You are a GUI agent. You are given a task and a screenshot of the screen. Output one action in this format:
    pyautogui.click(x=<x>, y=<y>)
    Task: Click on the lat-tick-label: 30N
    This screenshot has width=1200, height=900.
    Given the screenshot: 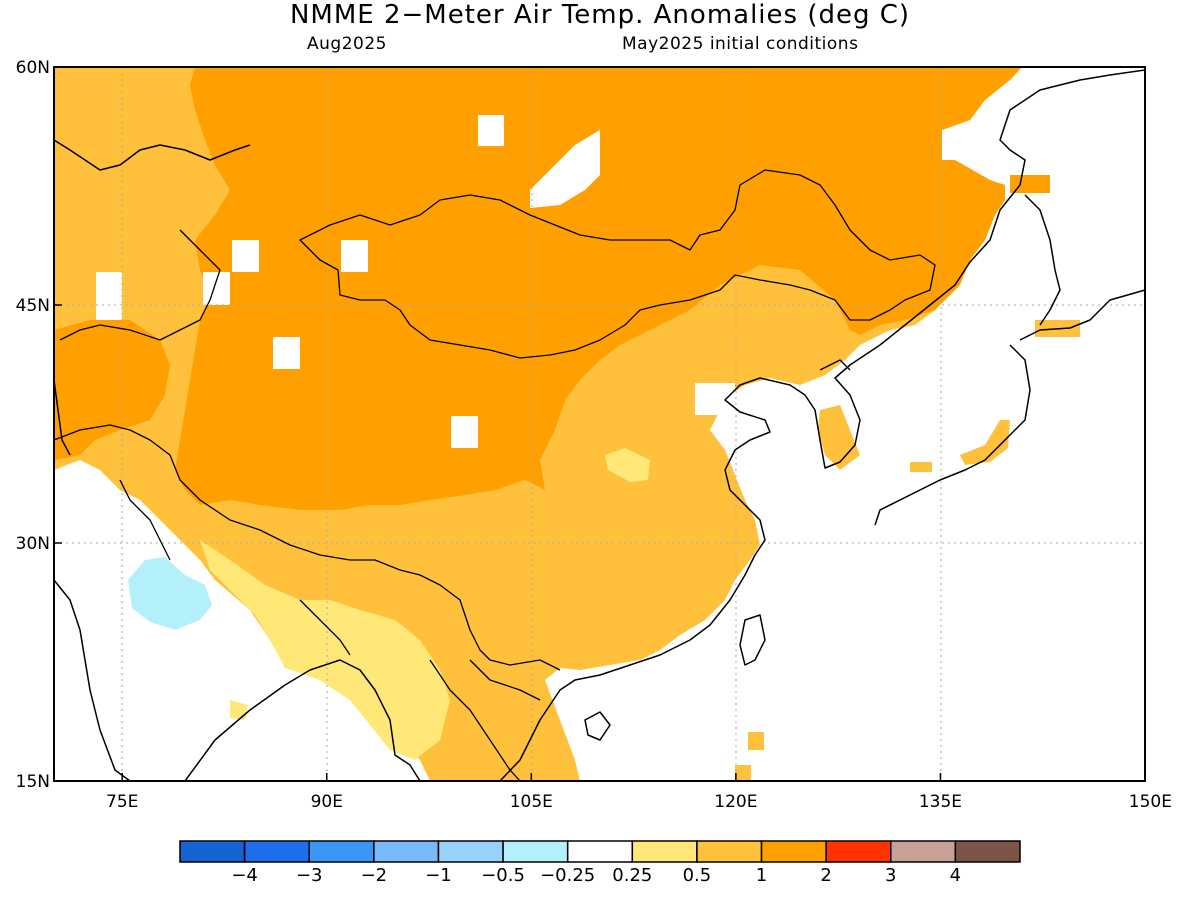 What is the action you would take?
    pyautogui.click(x=33, y=544)
    